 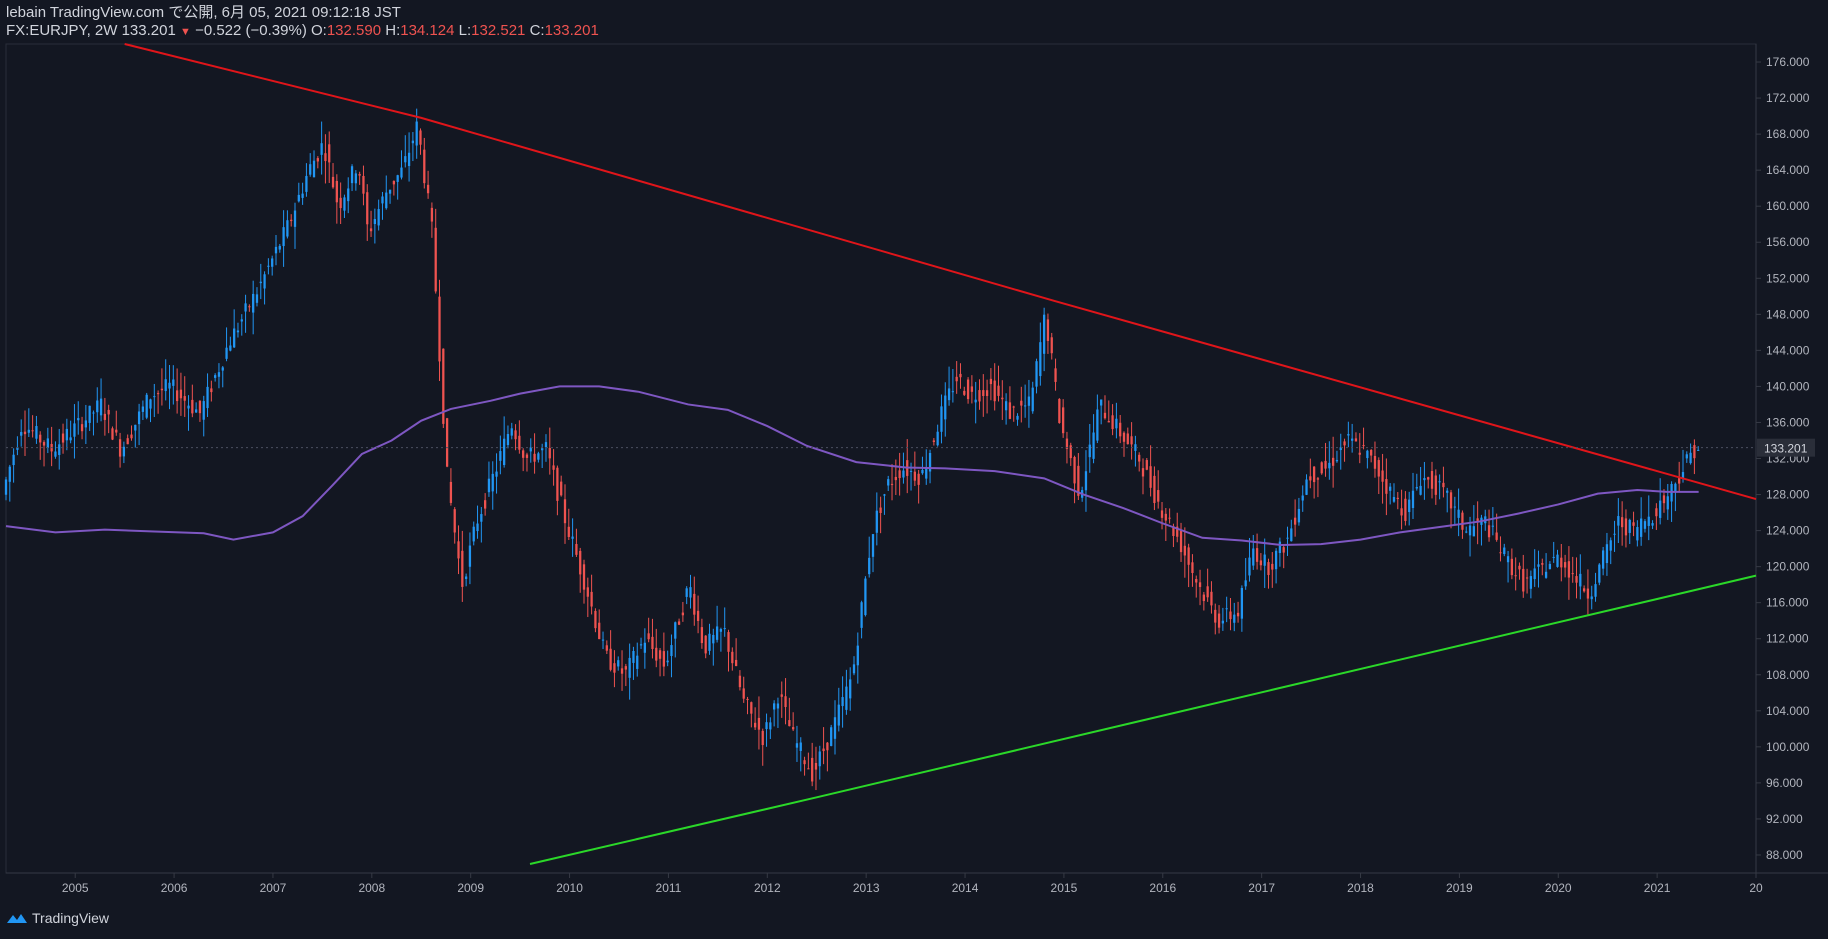 I want to click on y-tick-label: 148.000, so click(x=1788, y=314).